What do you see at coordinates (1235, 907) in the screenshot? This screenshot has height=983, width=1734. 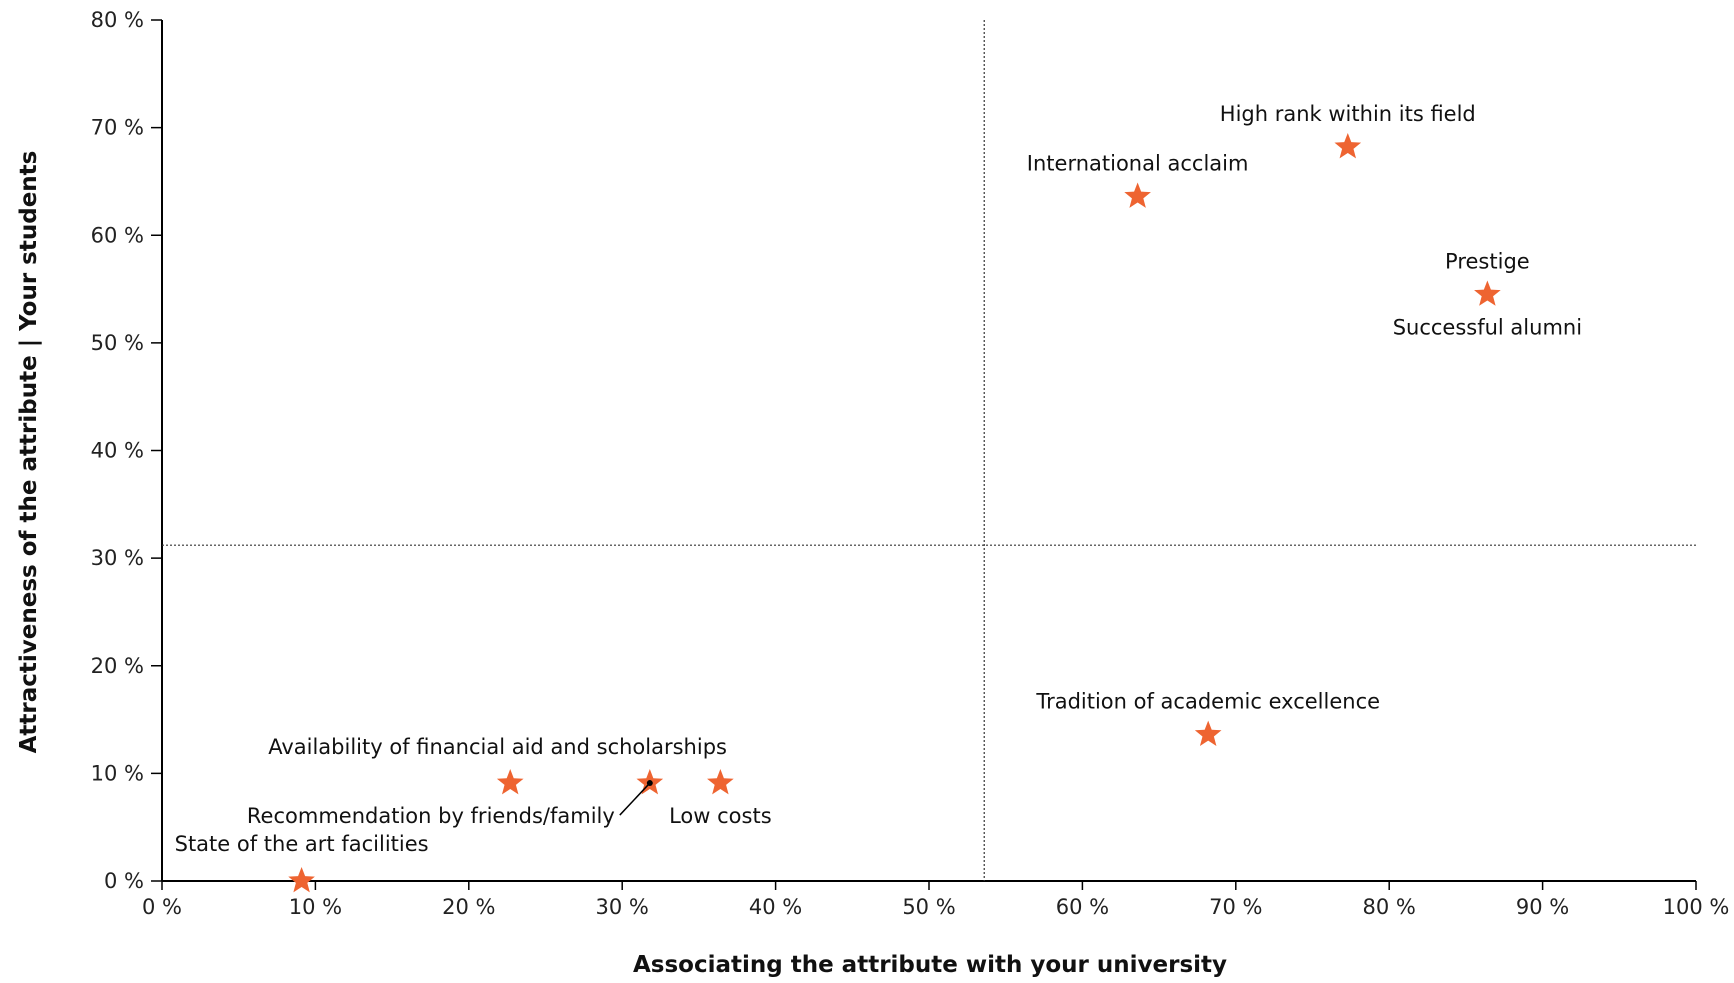 I see `x-tick-label: 70 %` at bounding box center [1235, 907].